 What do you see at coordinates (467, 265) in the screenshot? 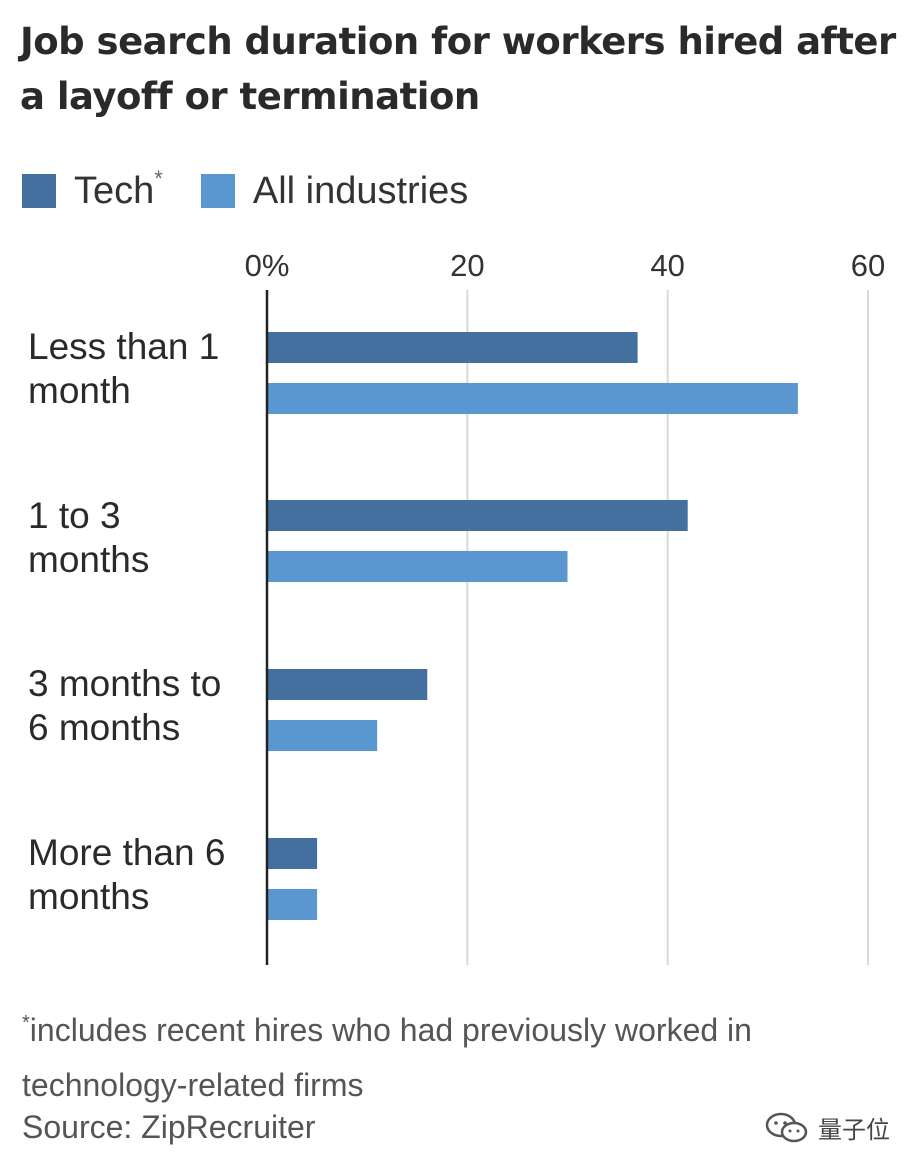
I see `x-tick-label: 20` at bounding box center [467, 265].